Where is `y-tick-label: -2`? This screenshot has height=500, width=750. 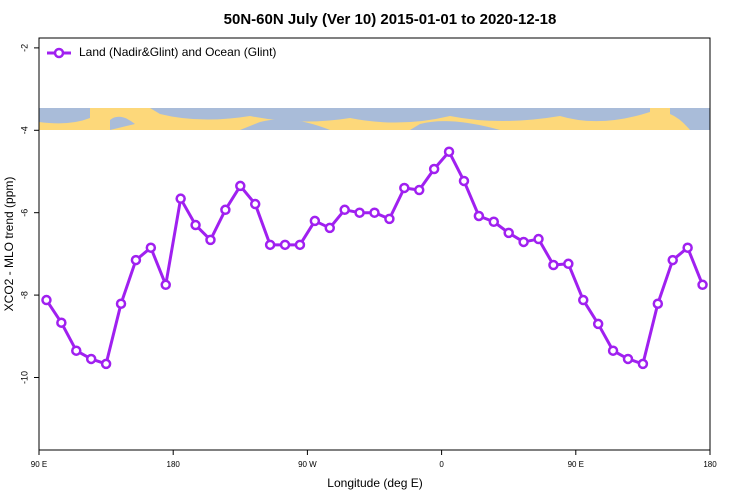
y-tick-label: -2 is located at coordinates (24, 48).